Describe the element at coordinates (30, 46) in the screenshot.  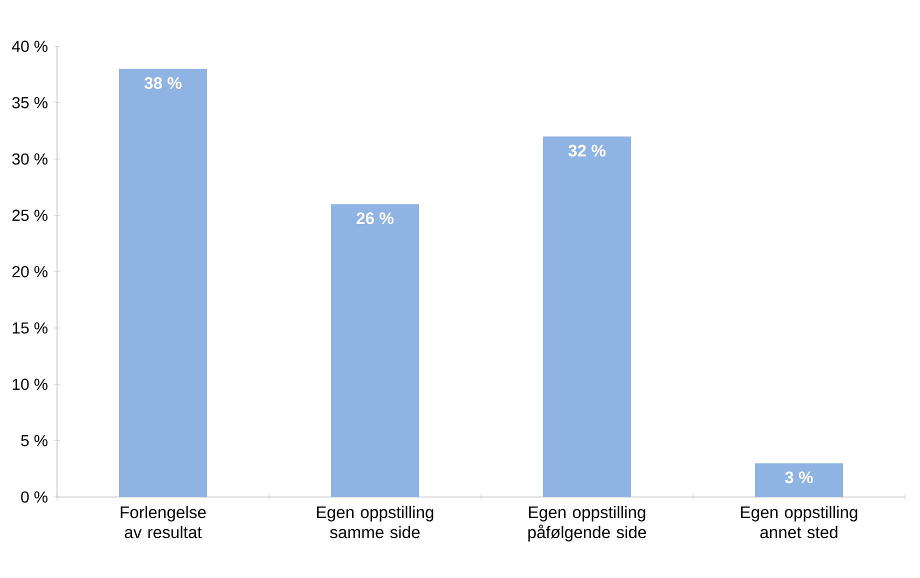
I see `y-tick-label: 40 %` at that location.